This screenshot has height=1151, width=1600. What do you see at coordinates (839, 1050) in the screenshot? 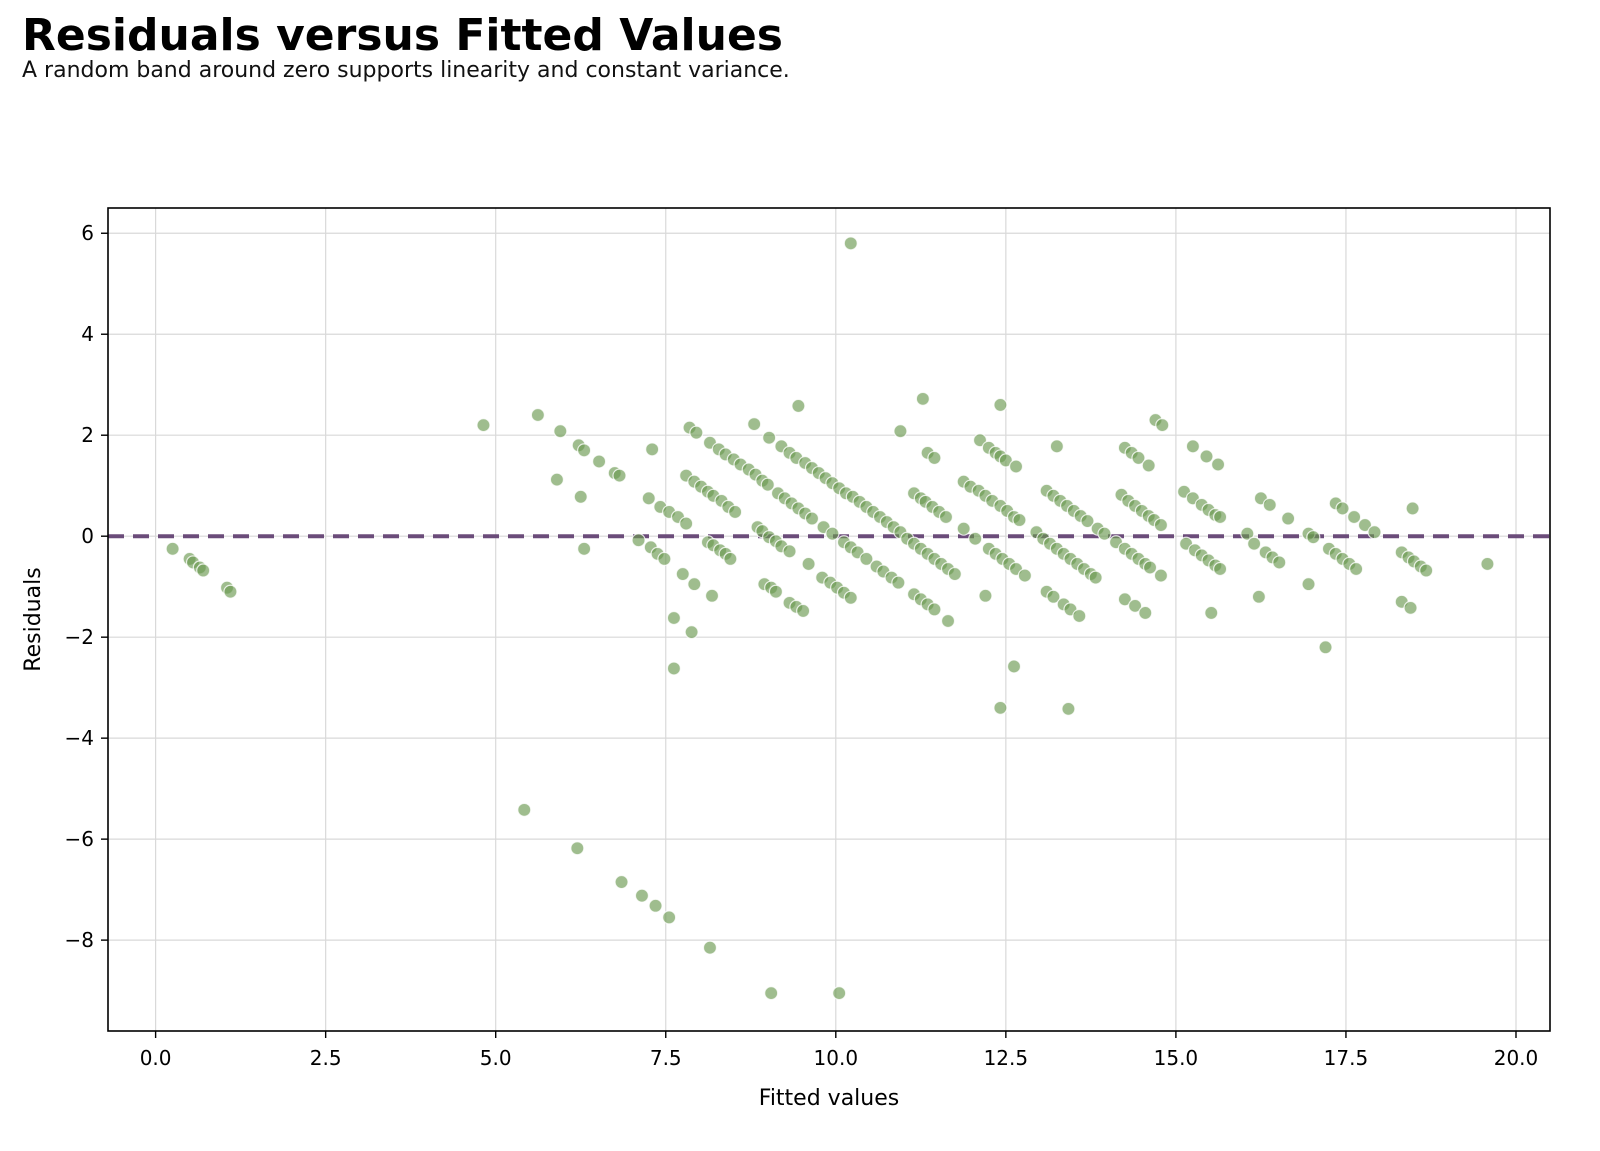
I see `x-axis-ticks: 0.0 2.5 5.0 7.5 10.0 12.5 15.0 17.5 20.0` at bounding box center [839, 1050].